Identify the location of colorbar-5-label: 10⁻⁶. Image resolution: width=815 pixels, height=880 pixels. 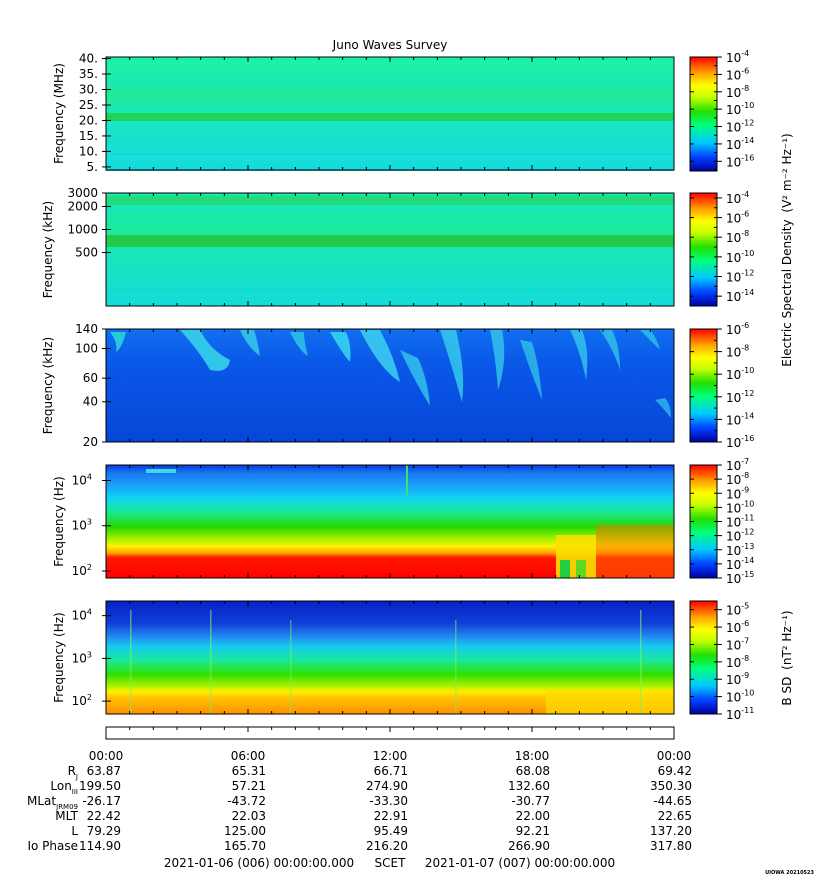
(737, 627).